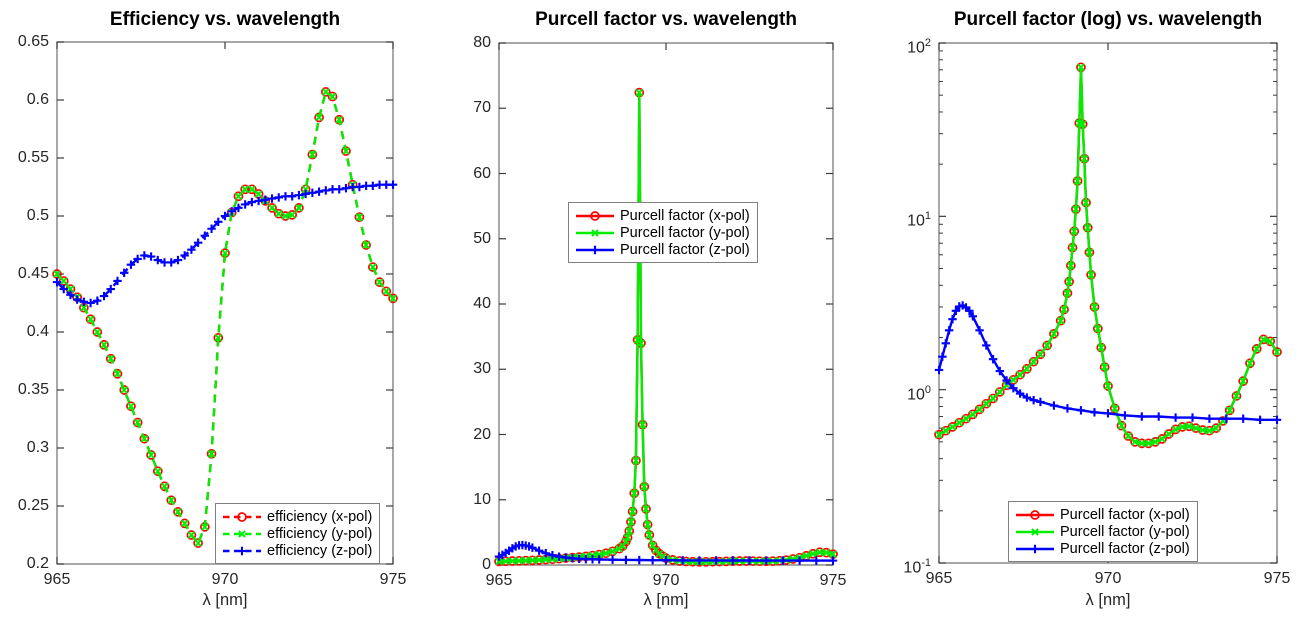  What do you see at coordinates (919, 220) in the screenshot?
I see `tick-label: 10¹` at bounding box center [919, 220].